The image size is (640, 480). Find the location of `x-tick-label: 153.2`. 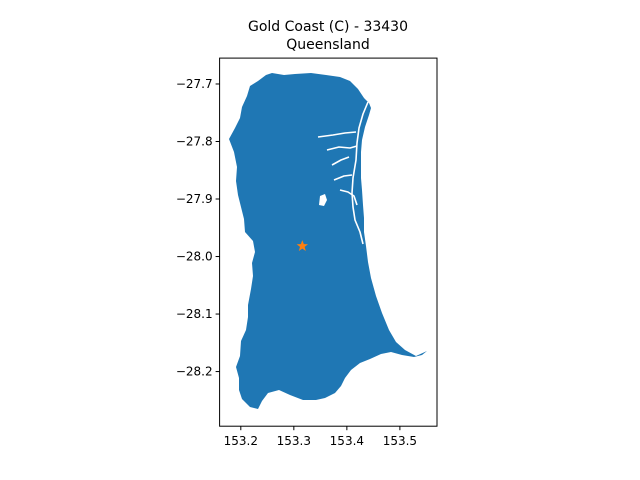

x-tick-label: 153.2 is located at coordinates (241, 441).